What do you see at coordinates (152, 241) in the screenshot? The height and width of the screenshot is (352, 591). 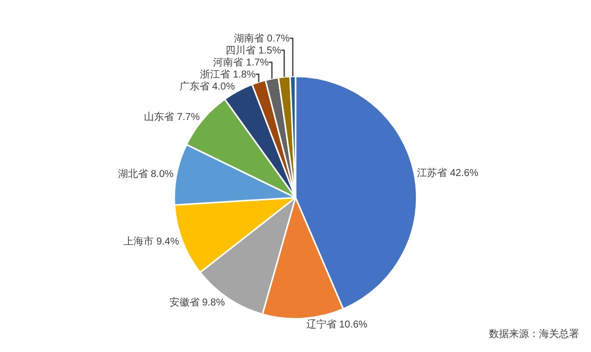 I see `slice-label: 上海市 9.4%` at bounding box center [152, 241].